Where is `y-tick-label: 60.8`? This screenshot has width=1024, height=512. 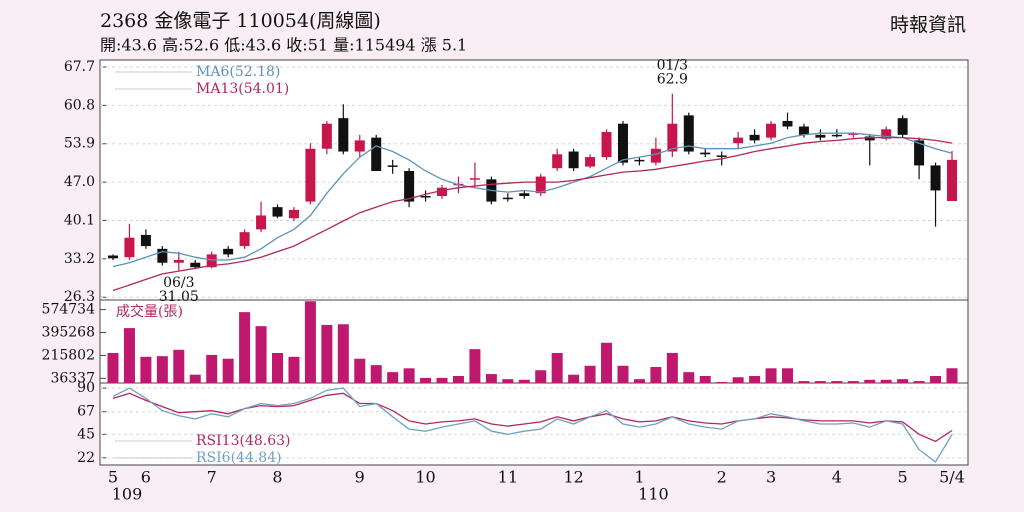
y-tick-label: 60.8 is located at coordinates (79, 105).